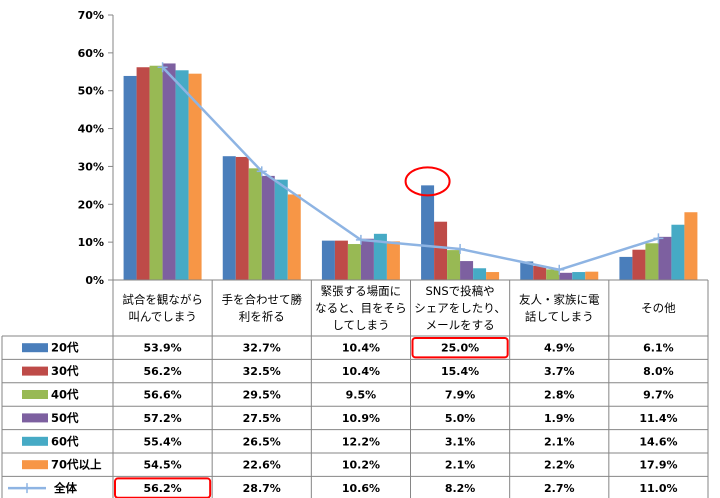 The image size is (720, 498). I want to click on x-category-label: SNSで投稿や, so click(459, 291).